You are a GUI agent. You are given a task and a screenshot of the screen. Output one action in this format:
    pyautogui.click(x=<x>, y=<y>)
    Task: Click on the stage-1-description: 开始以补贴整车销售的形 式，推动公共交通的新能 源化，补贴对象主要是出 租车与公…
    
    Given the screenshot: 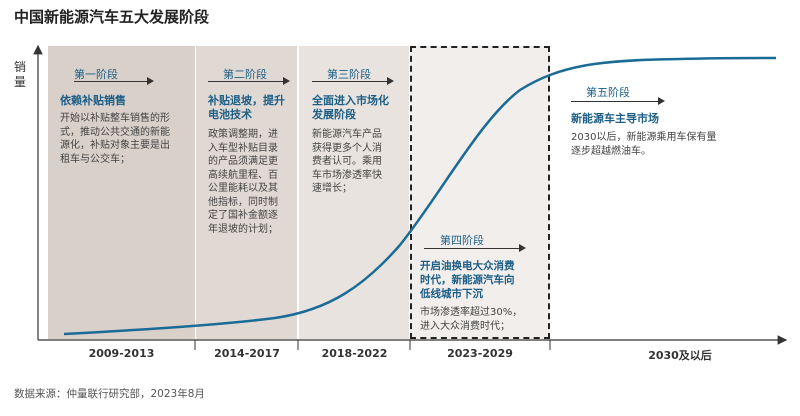 What is the action you would take?
    pyautogui.click(x=127, y=139)
    